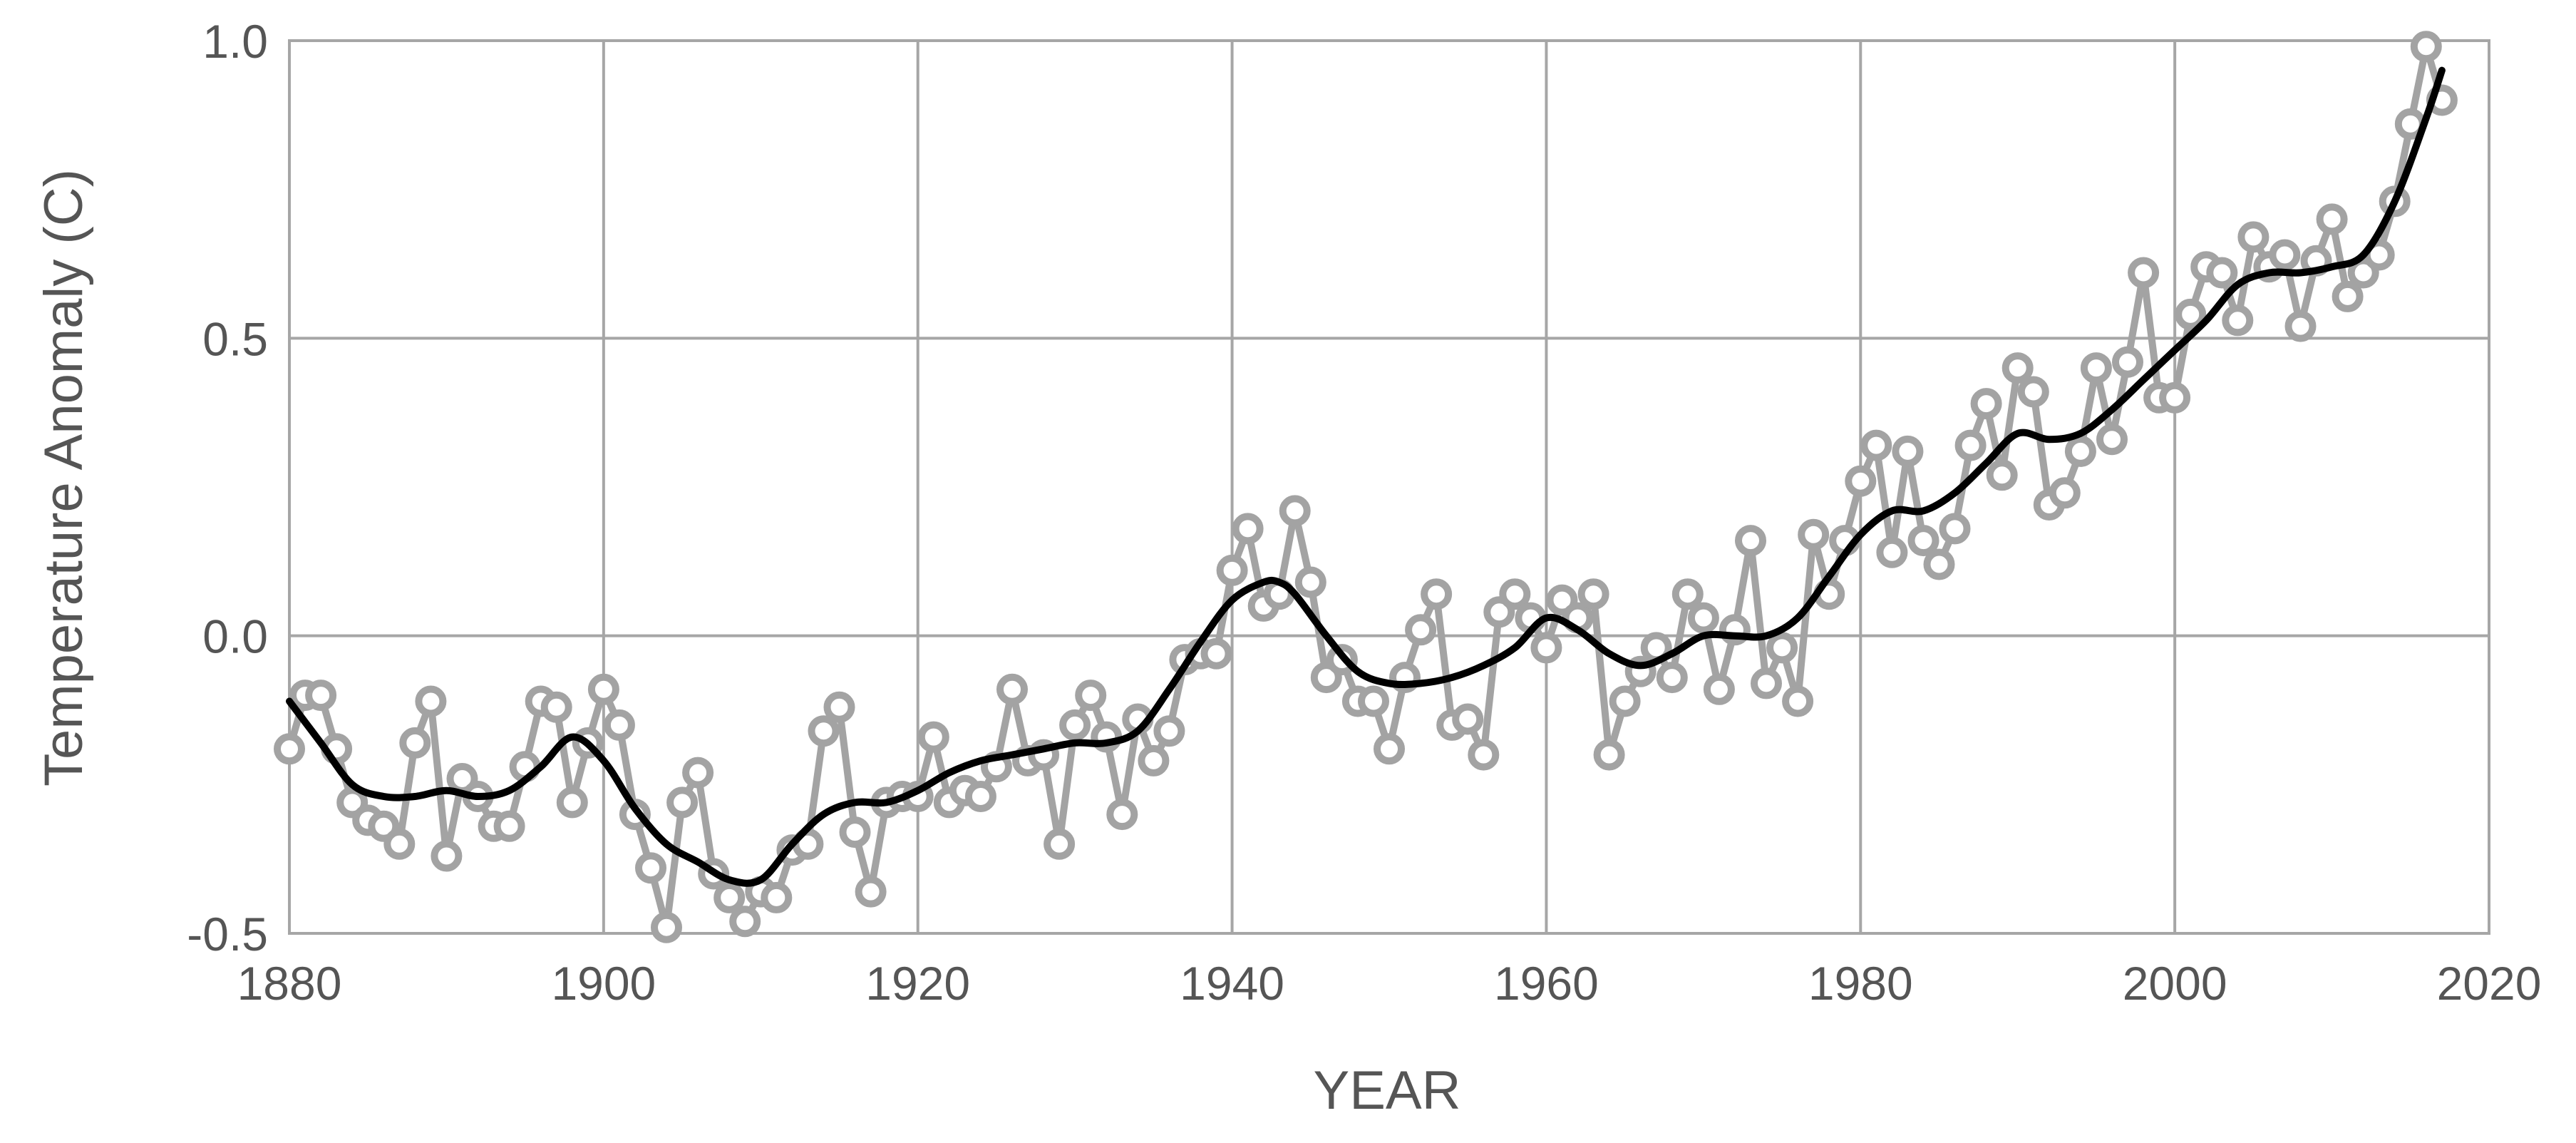 The height and width of the screenshot is (1143, 2576). Describe the element at coordinates (1546, 983) in the screenshot. I see `x-tick-label: 1960` at that location.